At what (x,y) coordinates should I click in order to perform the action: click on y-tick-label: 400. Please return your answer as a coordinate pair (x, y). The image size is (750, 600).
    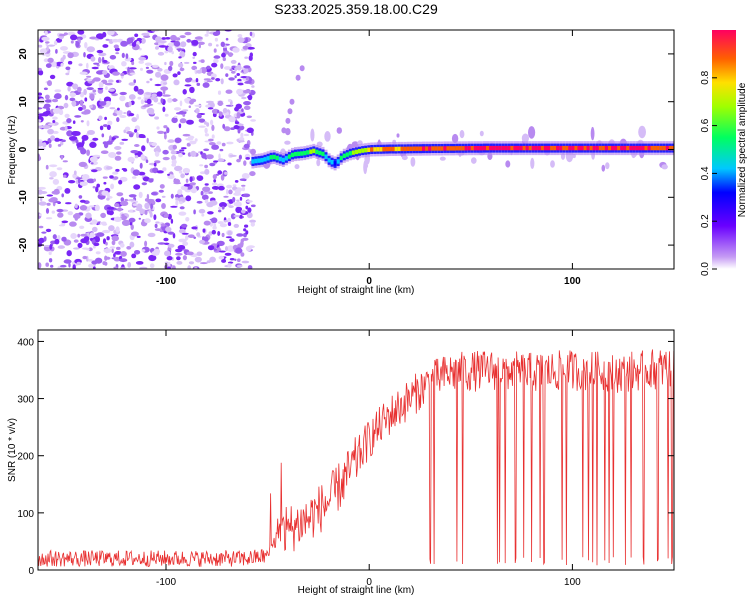
    Looking at the image, I should click on (25, 342).